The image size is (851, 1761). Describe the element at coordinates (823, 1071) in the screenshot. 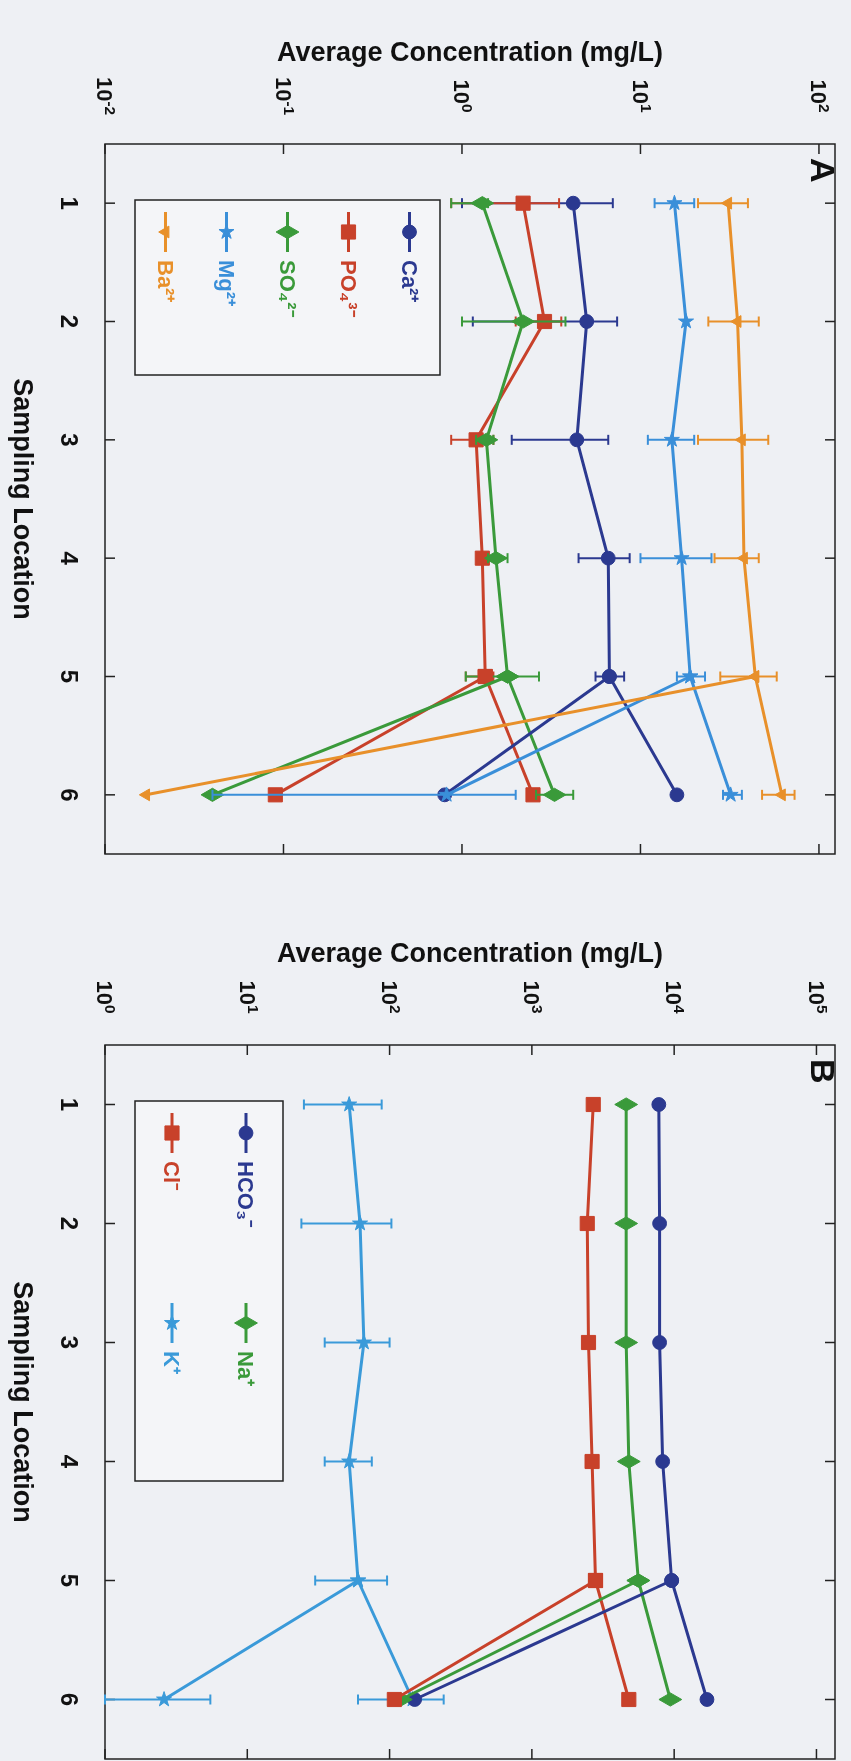

I see `chart-title: B` at that location.